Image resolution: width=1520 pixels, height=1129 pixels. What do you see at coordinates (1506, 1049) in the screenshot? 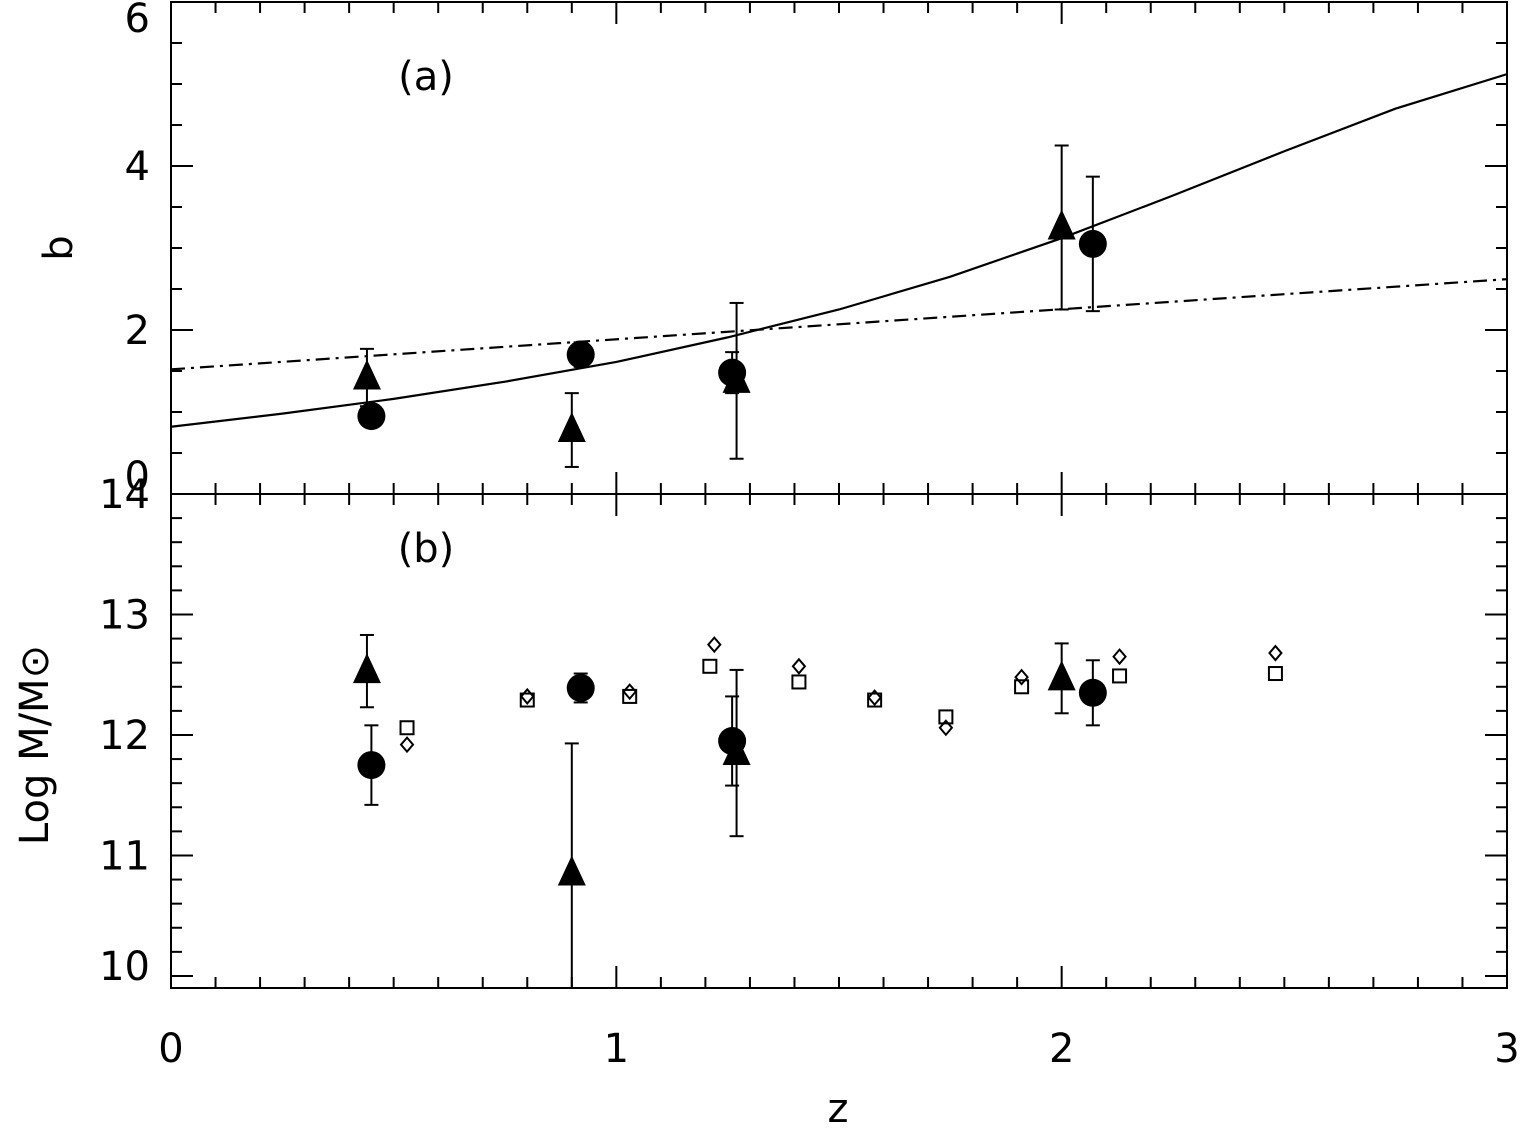
I see `x-tick-label: 3` at bounding box center [1506, 1049].